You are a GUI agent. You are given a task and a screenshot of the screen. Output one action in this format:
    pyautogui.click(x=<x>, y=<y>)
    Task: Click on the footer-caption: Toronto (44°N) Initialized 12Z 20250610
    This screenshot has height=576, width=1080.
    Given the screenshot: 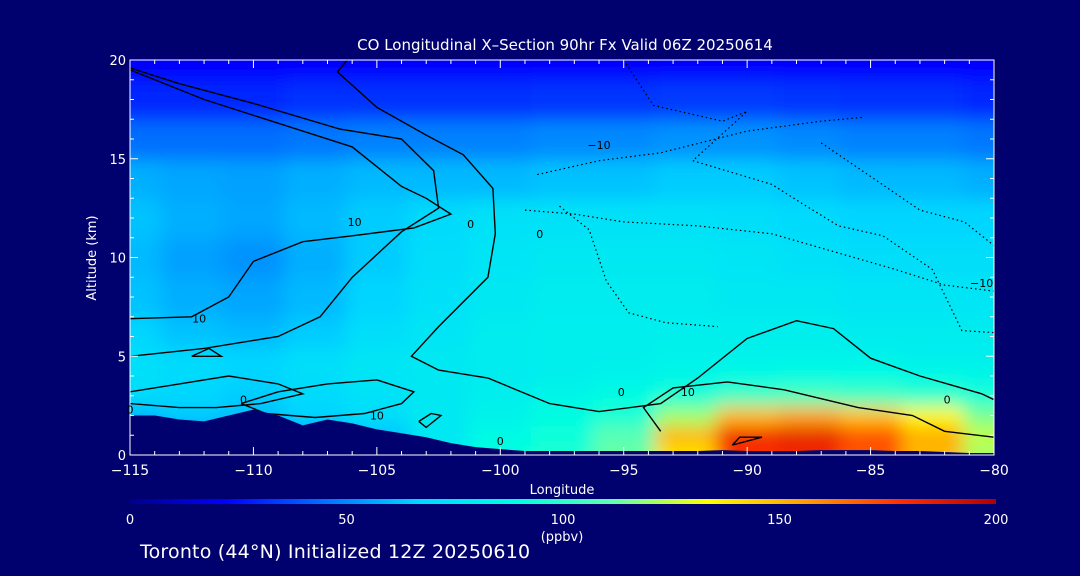 What is the action you would take?
    pyautogui.click(x=335, y=552)
    